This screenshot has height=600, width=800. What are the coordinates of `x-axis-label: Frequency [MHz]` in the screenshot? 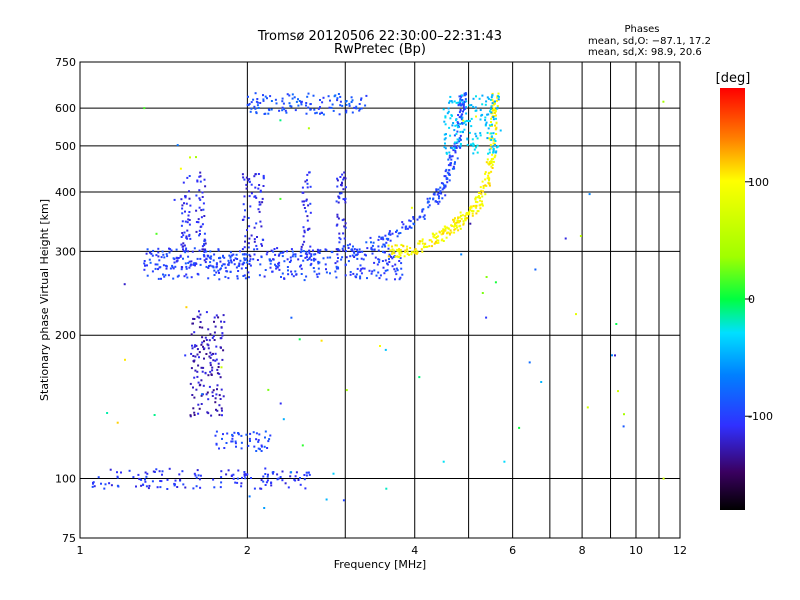 It's located at (380, 564).